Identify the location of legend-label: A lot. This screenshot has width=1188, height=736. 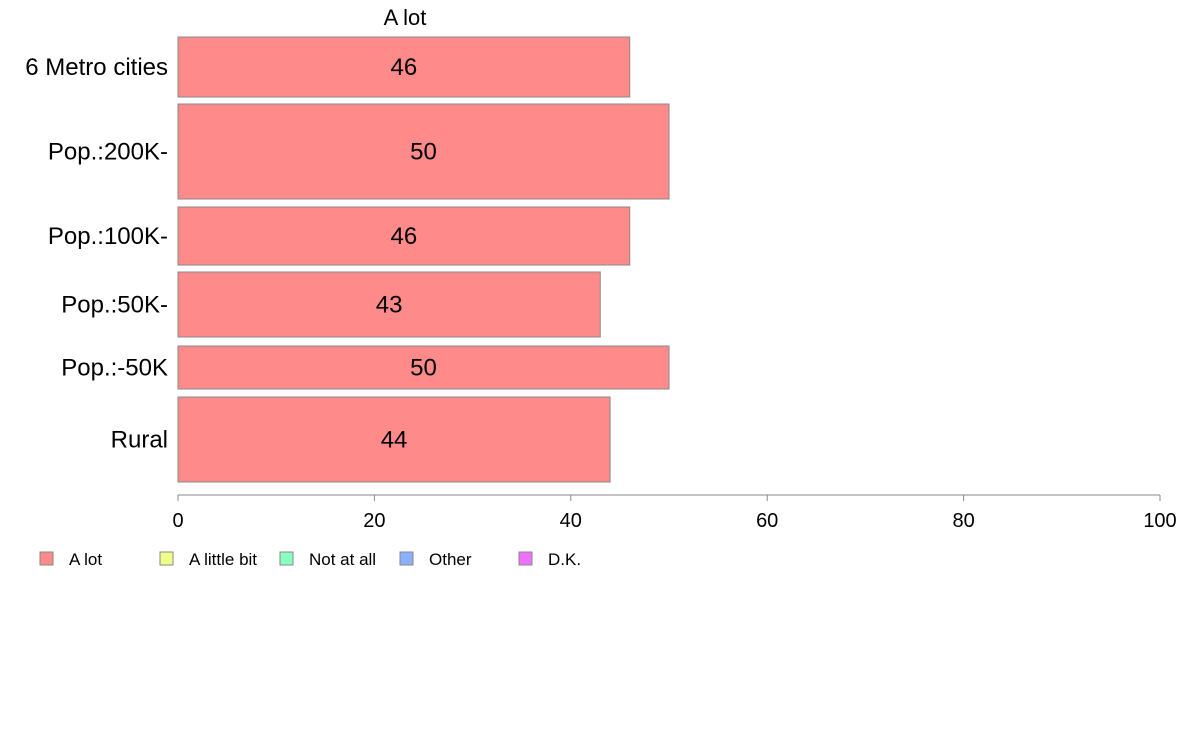
(85, 559).